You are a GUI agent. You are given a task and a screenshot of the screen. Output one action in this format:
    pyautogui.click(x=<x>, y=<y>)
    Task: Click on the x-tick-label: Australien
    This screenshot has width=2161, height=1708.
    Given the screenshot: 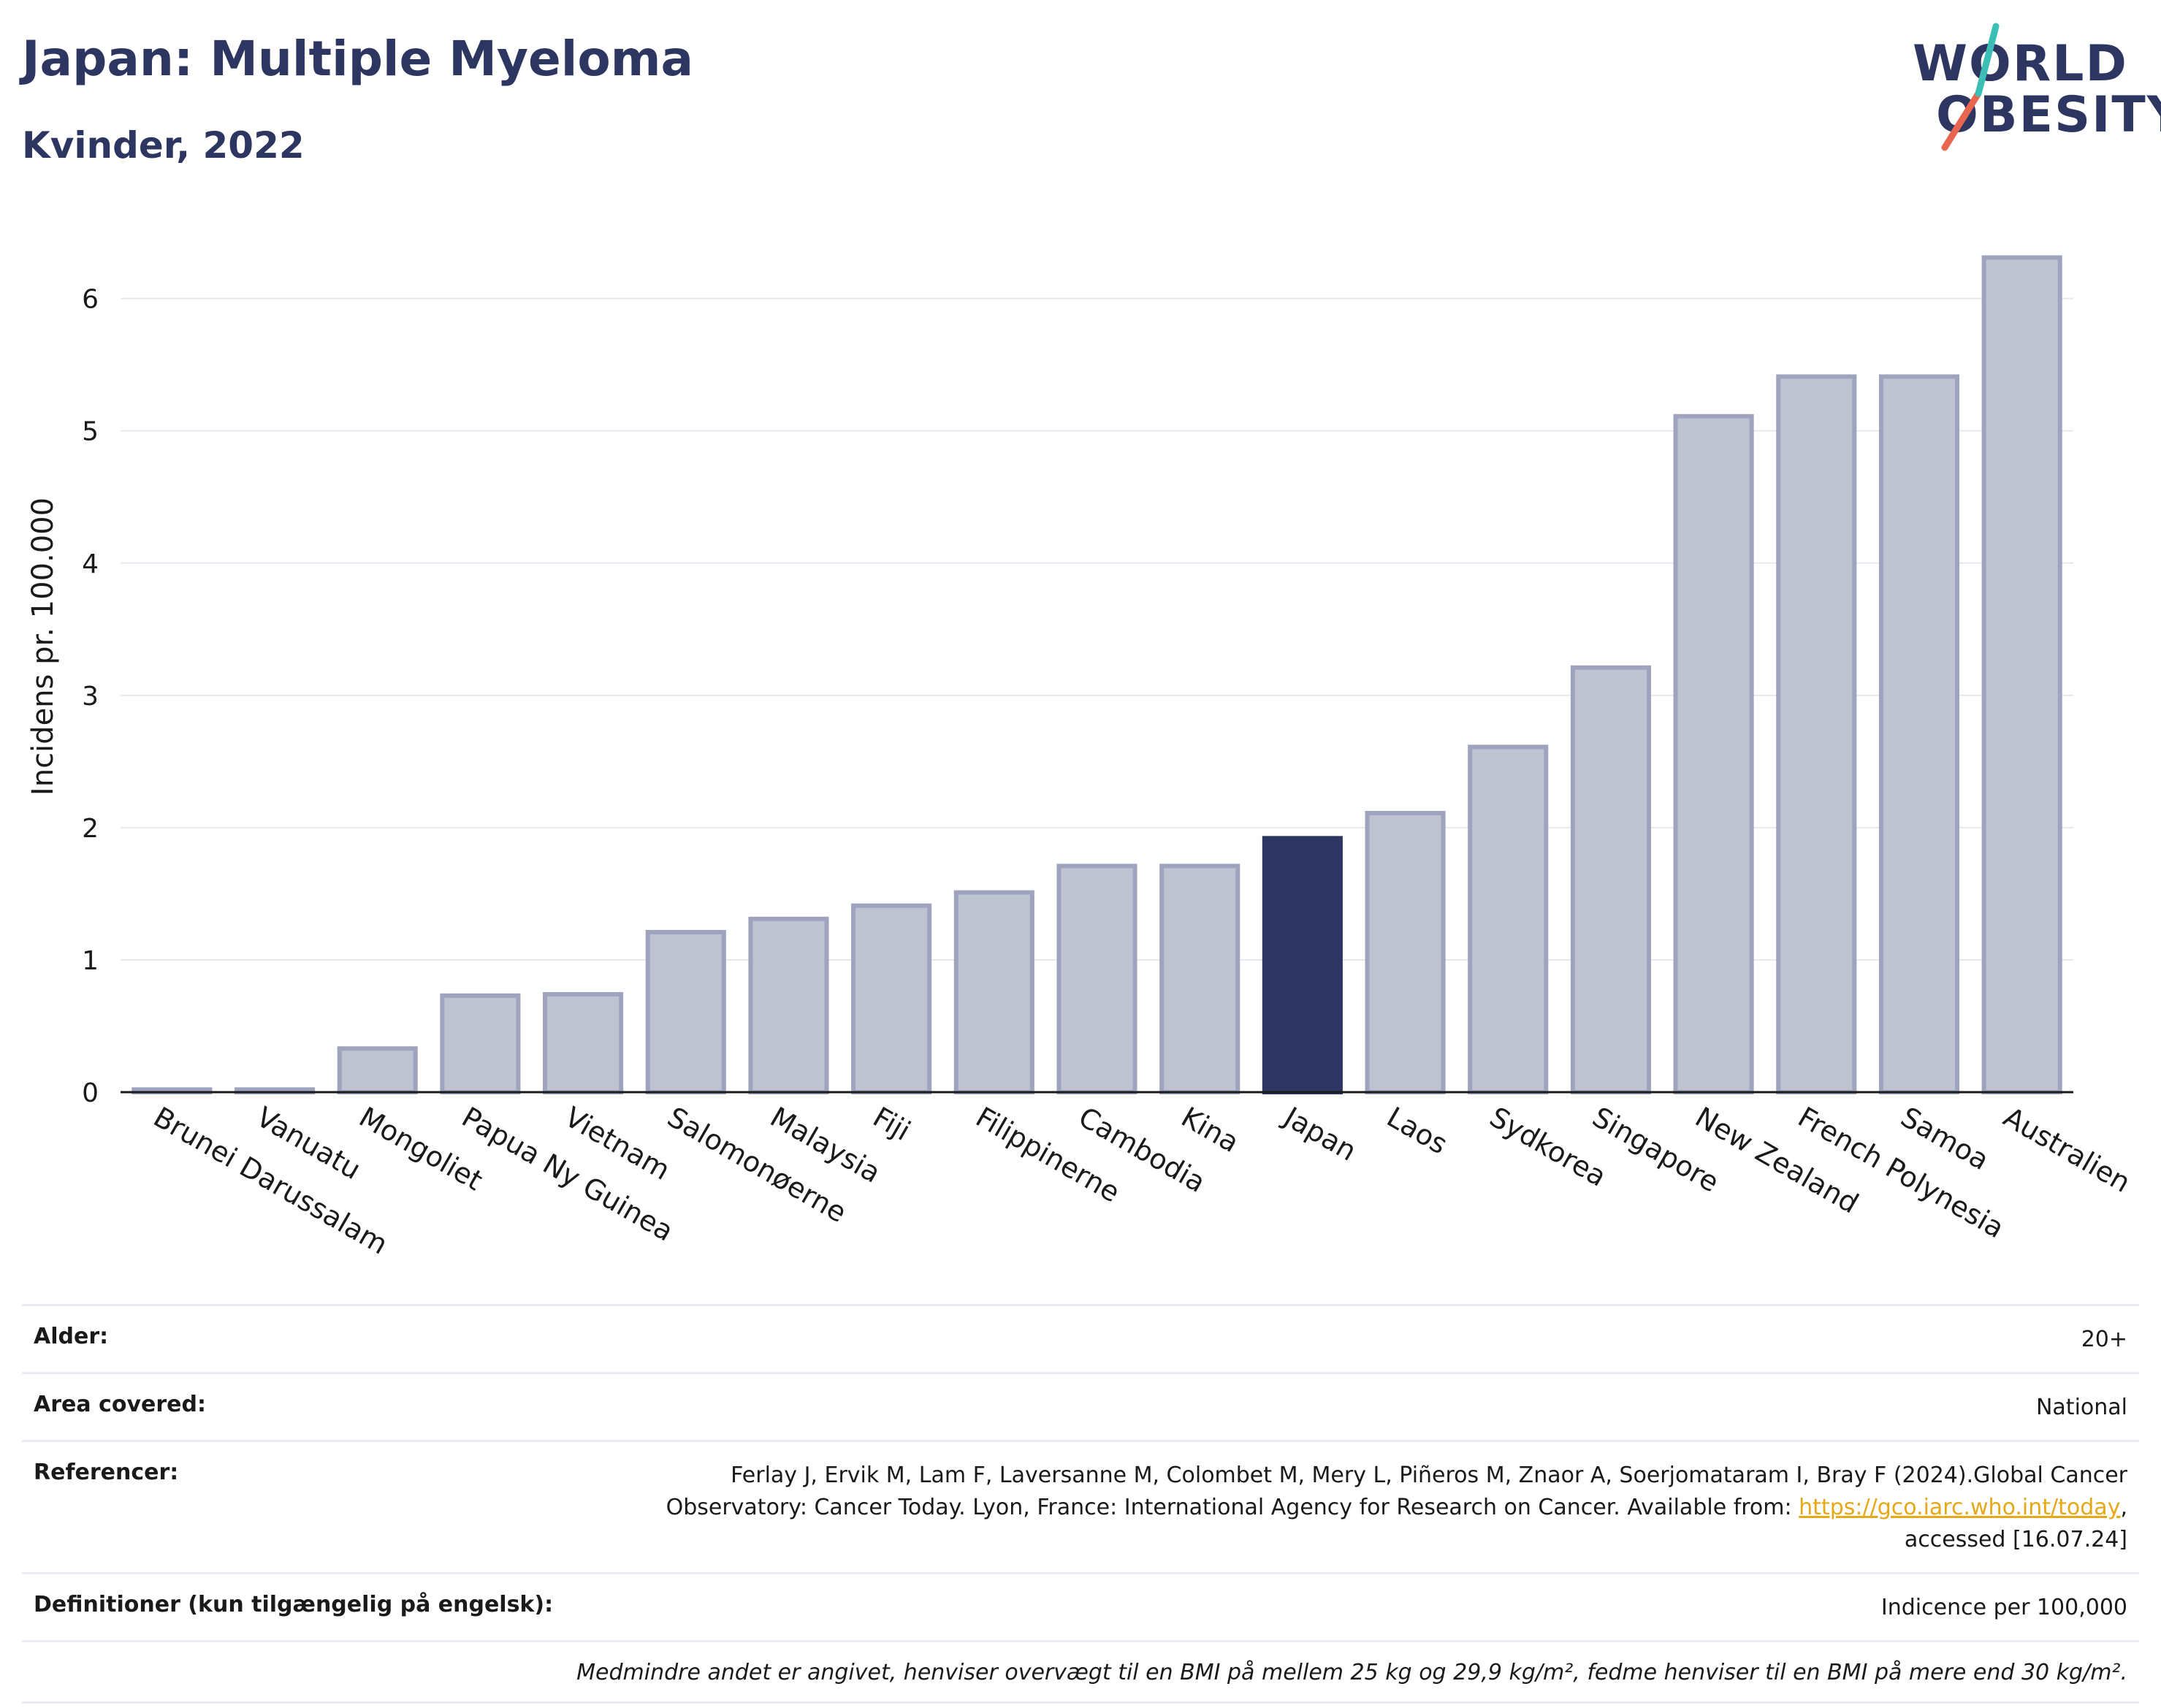 What is the action you would take?
    pyautogui.click(x=2067, y=1150)
    